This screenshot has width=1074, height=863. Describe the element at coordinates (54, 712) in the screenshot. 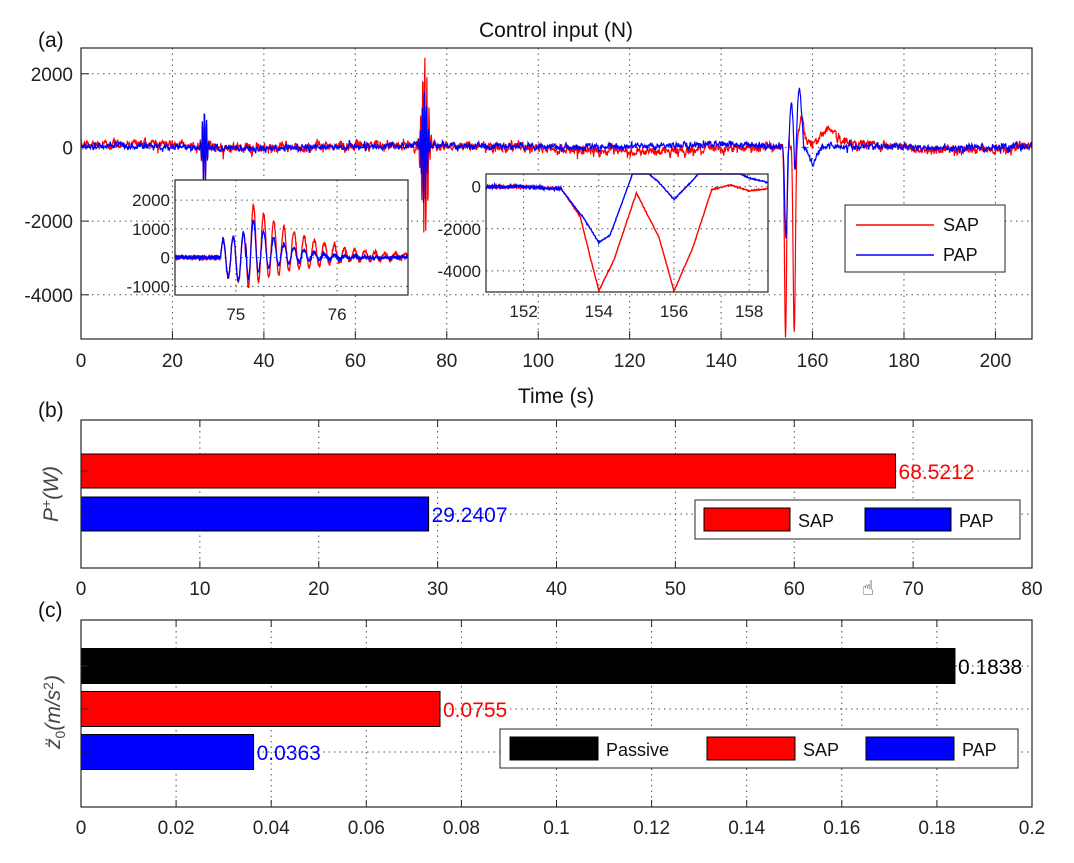

I see `panel-c-y-label: z̈0(m/s2)` at that location.